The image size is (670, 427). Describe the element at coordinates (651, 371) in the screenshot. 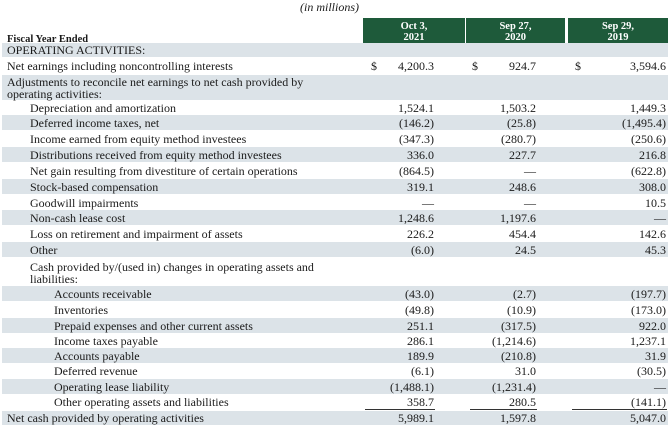

I see `value-2019: (30.5)` at that location.